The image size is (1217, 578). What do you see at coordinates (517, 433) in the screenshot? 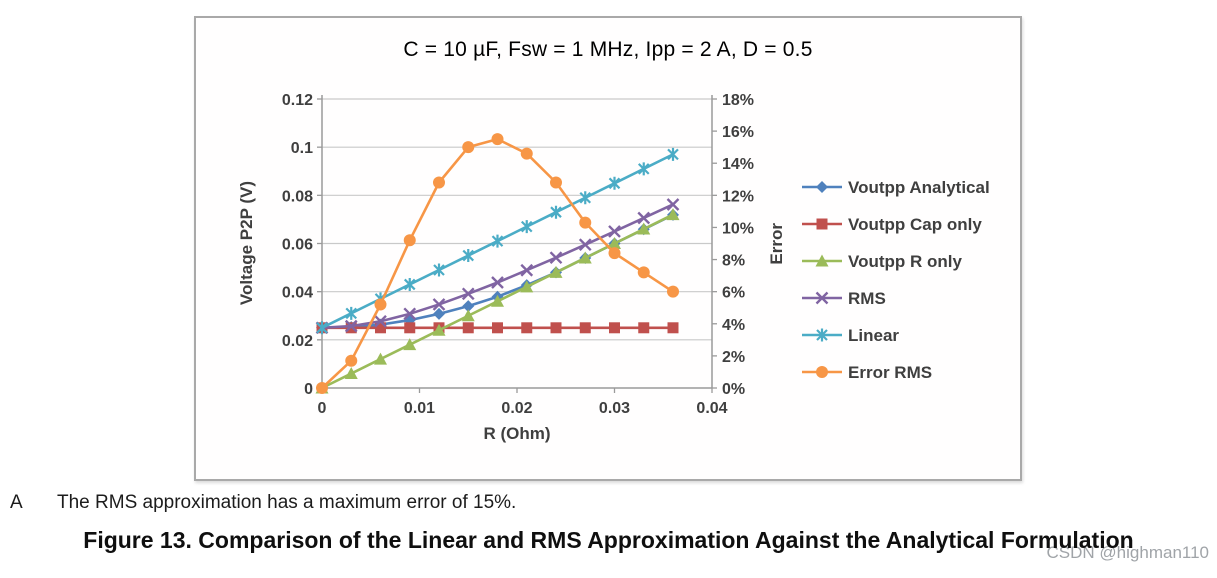
I see `x-axis-title: R (Ohm)` at bounding box center [517, 433].